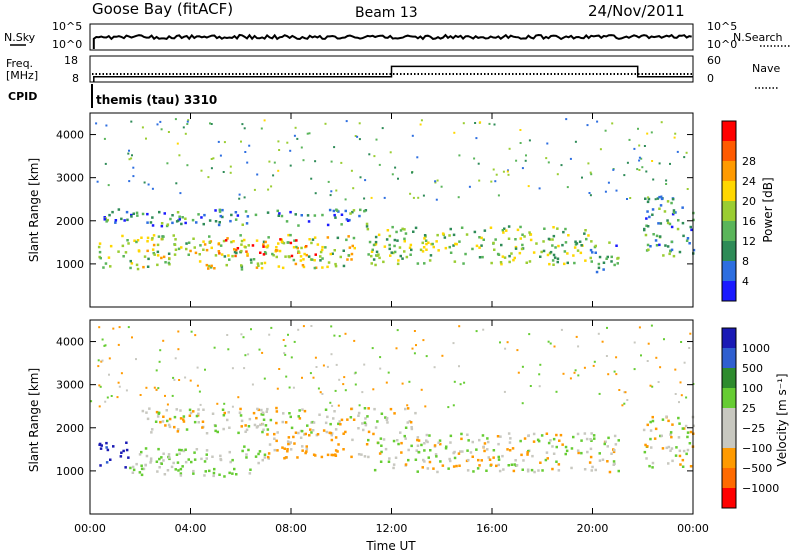 The image size is (800, 559). What do you see at coordinates (70, 221) in the screenshot?
I see `y-tick-label: 2000` at bounding box center [70, 221].